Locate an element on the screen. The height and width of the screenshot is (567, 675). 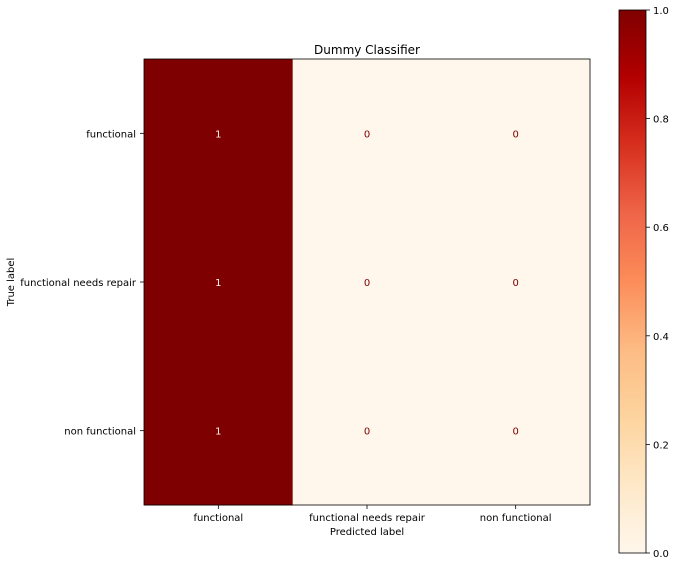
colorbar-tick-label: 0.0 is located at coordinates (661, 554).